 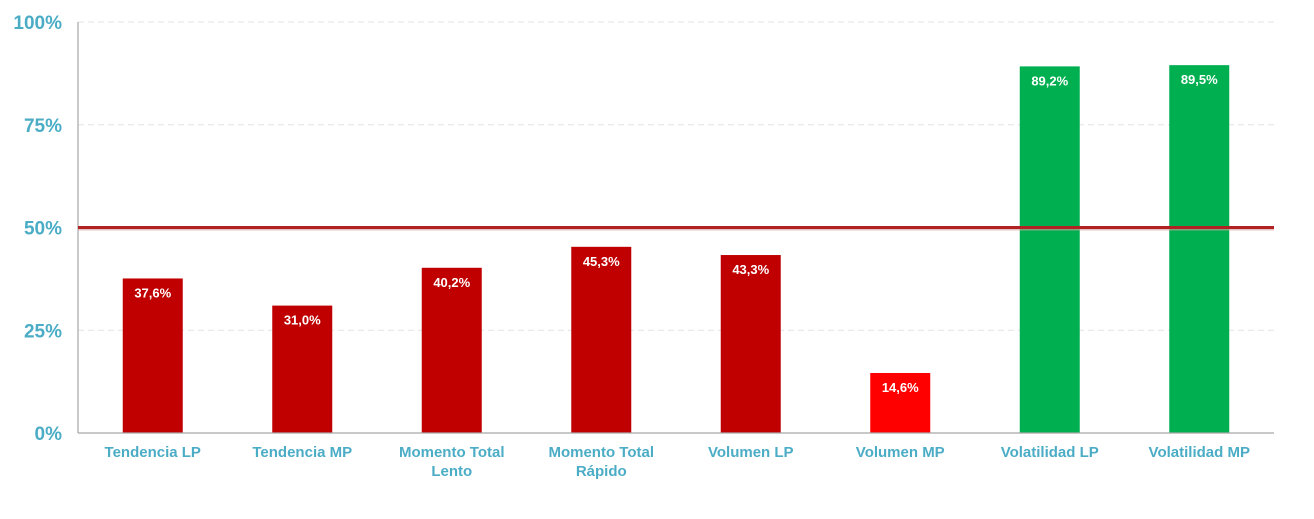 I want to click on x-tick-label: Volumen LP, so click(x=751, y=452).